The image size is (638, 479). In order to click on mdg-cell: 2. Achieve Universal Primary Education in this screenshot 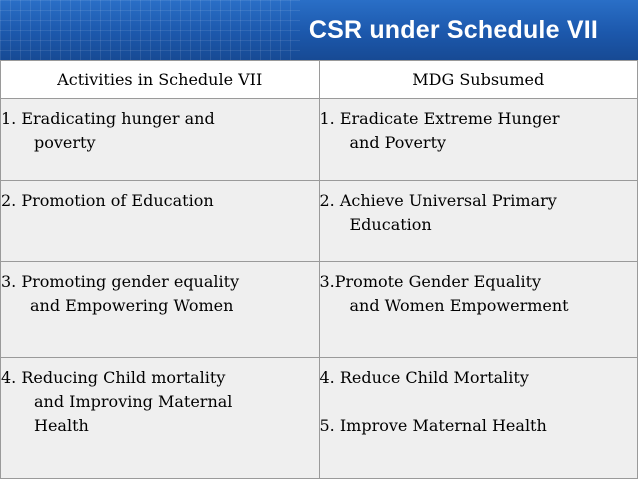, I will do `click(478, 221)`.